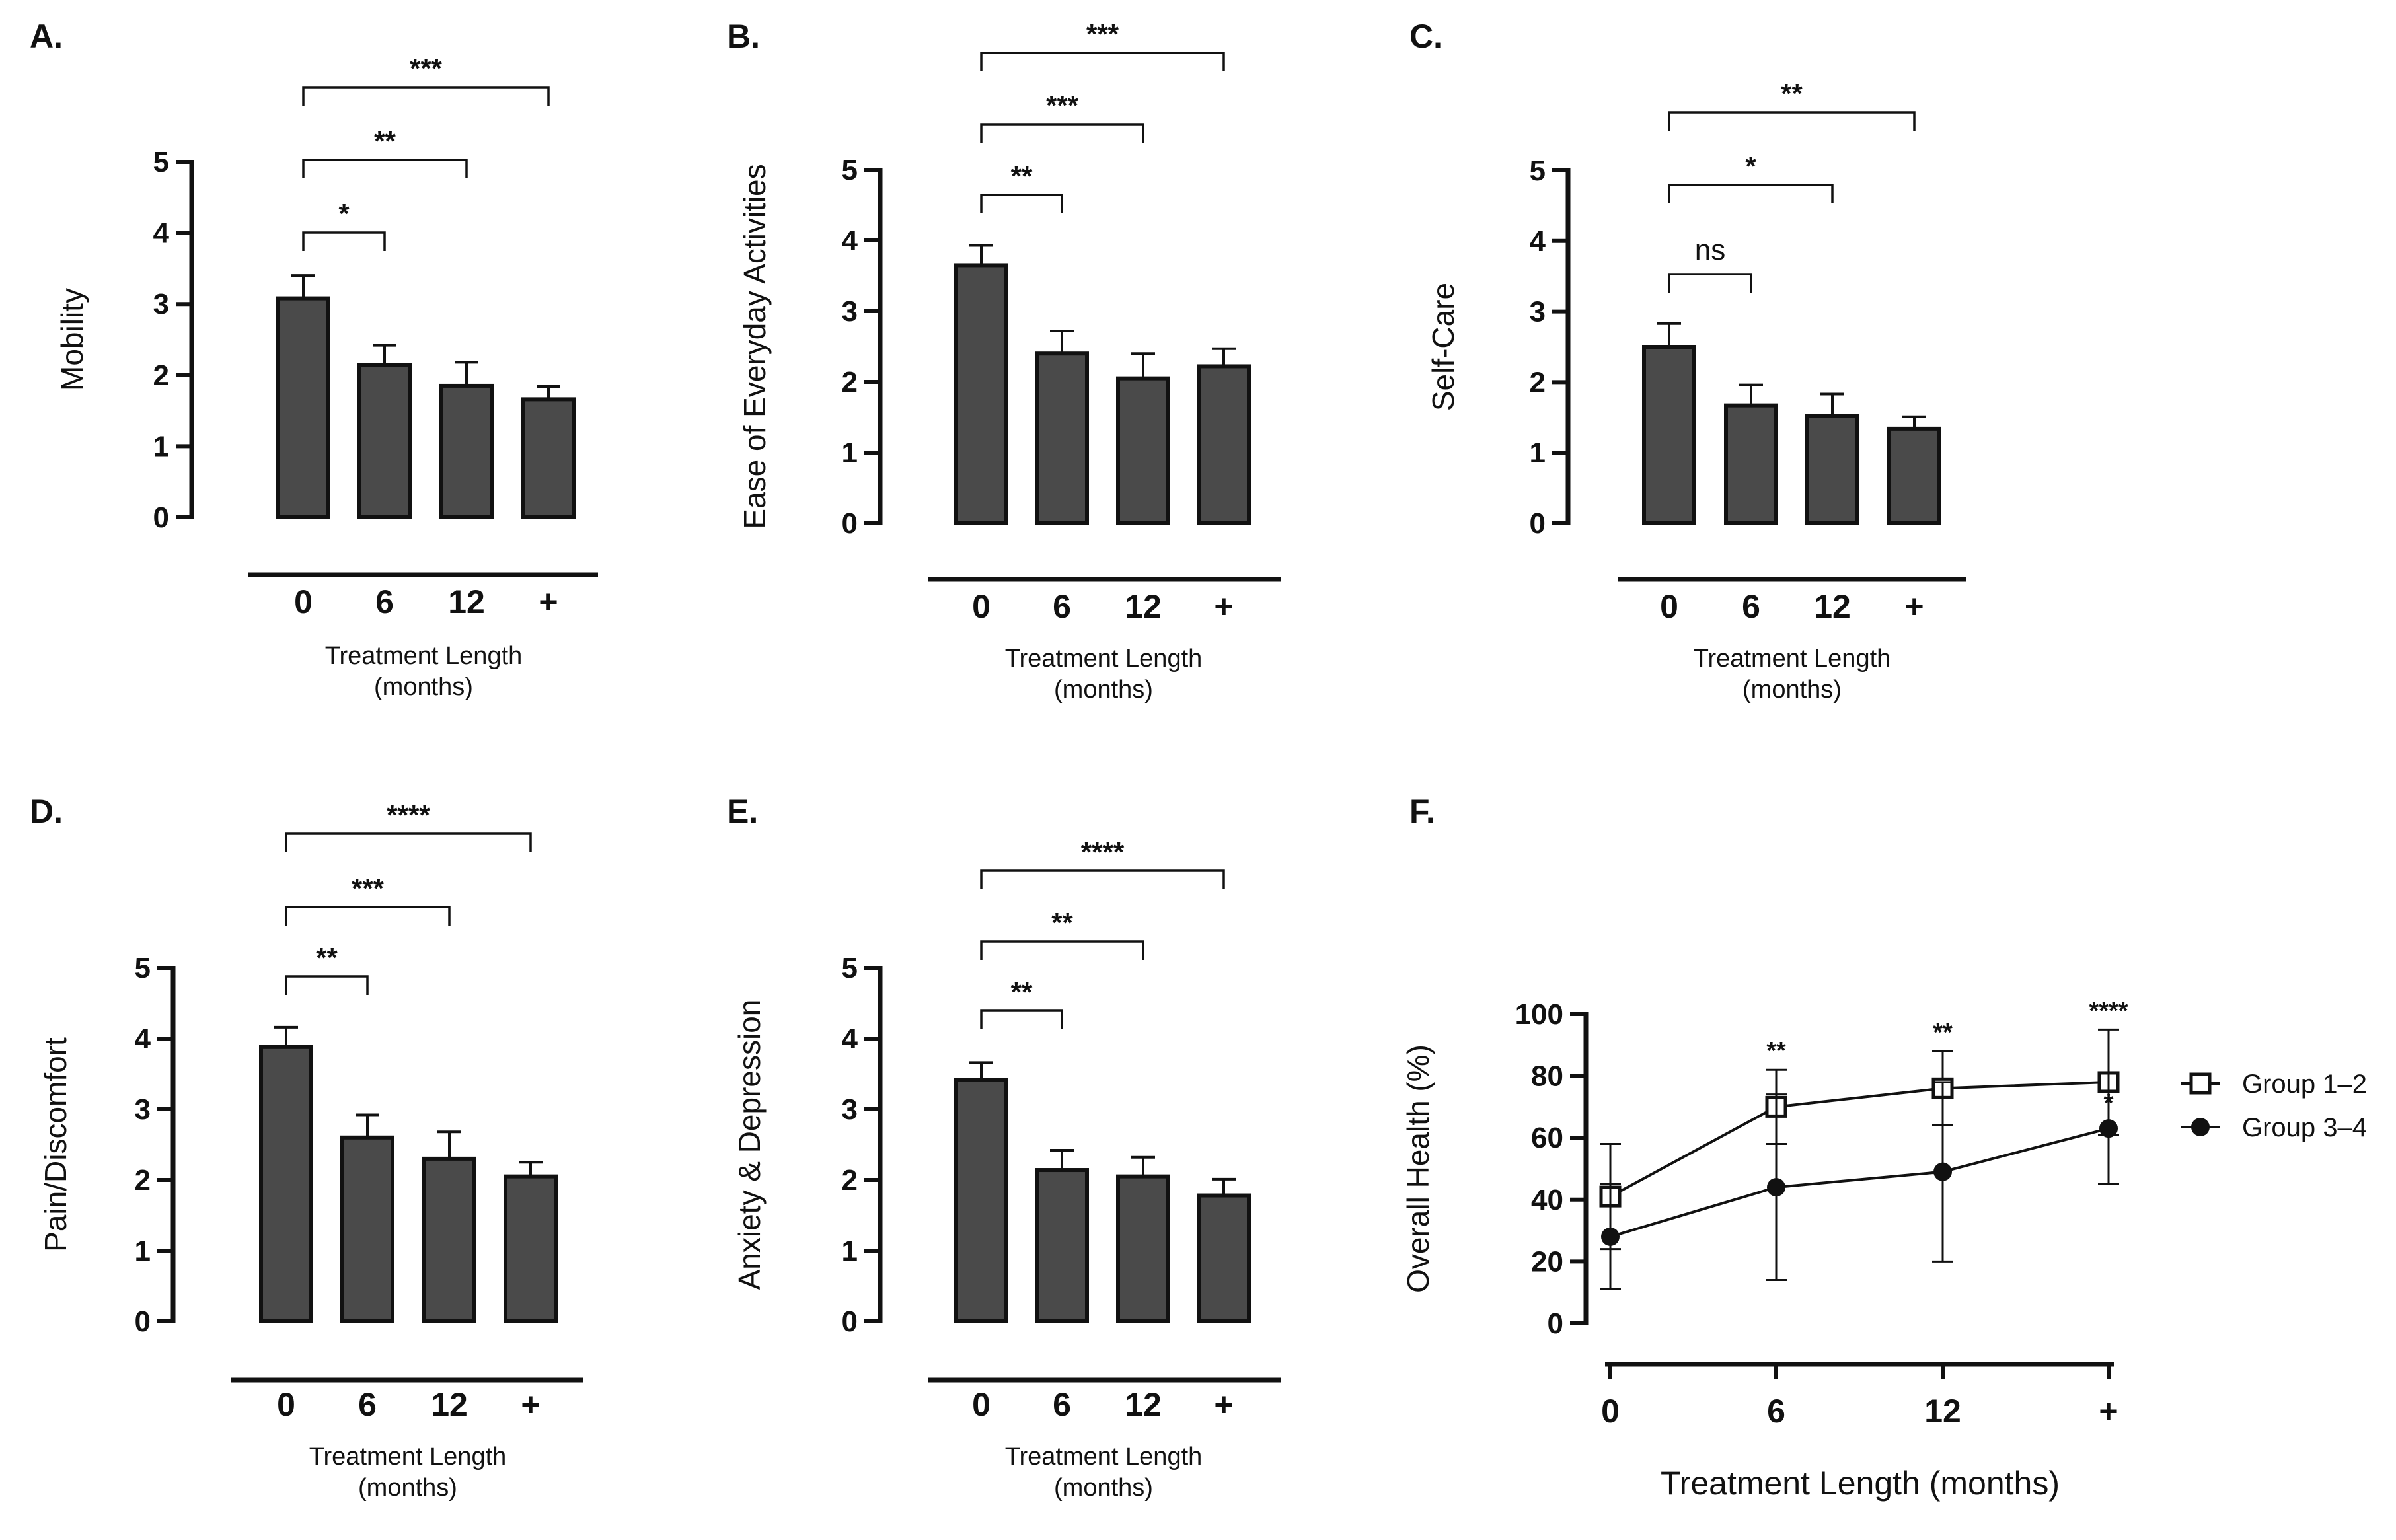  Describe the element at coordinates (755, 346) in the screenshot. I see `y-axis-title: Ease of Everyday Activities` at that location.